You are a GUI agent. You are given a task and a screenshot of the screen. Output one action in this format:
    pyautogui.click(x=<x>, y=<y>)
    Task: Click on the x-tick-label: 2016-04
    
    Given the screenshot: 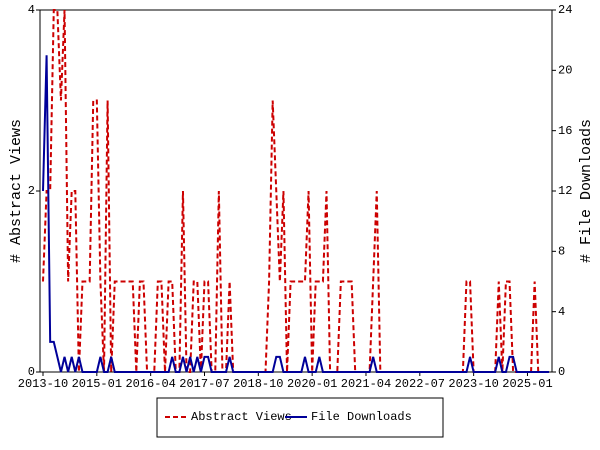 What is the action you would take?
    pyautogui.click(x=150, y=384)
    